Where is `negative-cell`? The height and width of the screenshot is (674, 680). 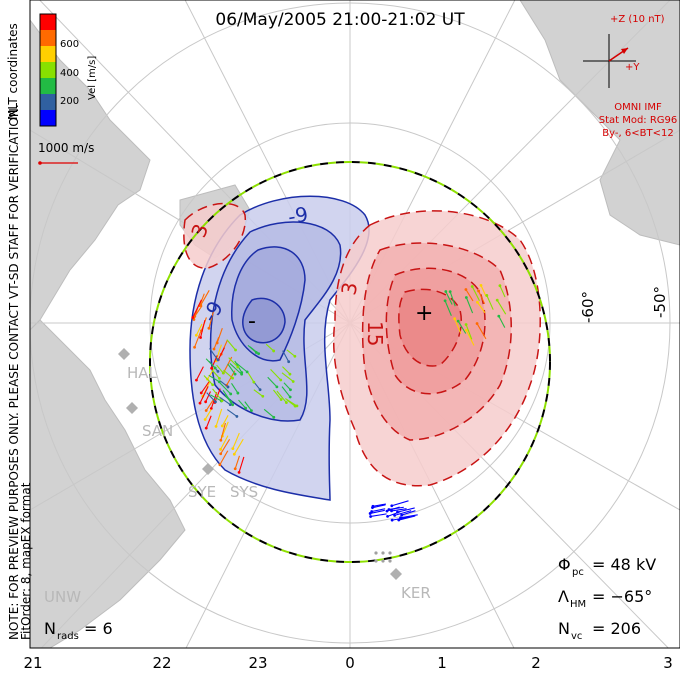 negative-cell is located at coordinates (279, 348).